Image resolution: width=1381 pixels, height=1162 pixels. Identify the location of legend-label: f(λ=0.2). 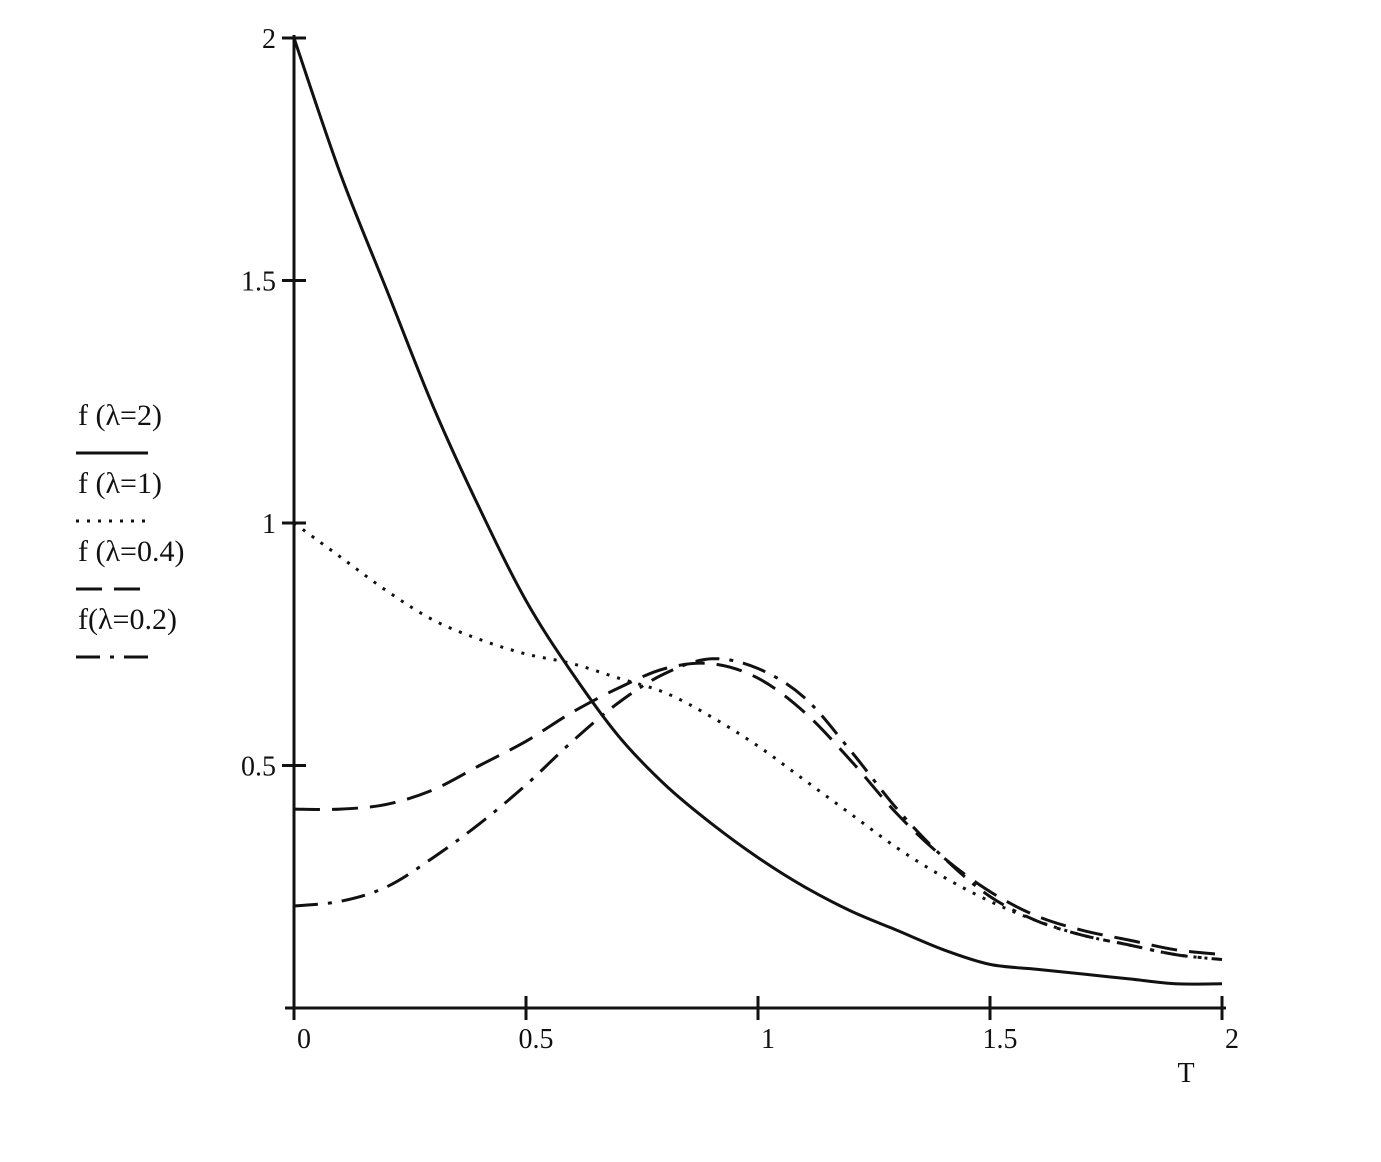
(127, 619).